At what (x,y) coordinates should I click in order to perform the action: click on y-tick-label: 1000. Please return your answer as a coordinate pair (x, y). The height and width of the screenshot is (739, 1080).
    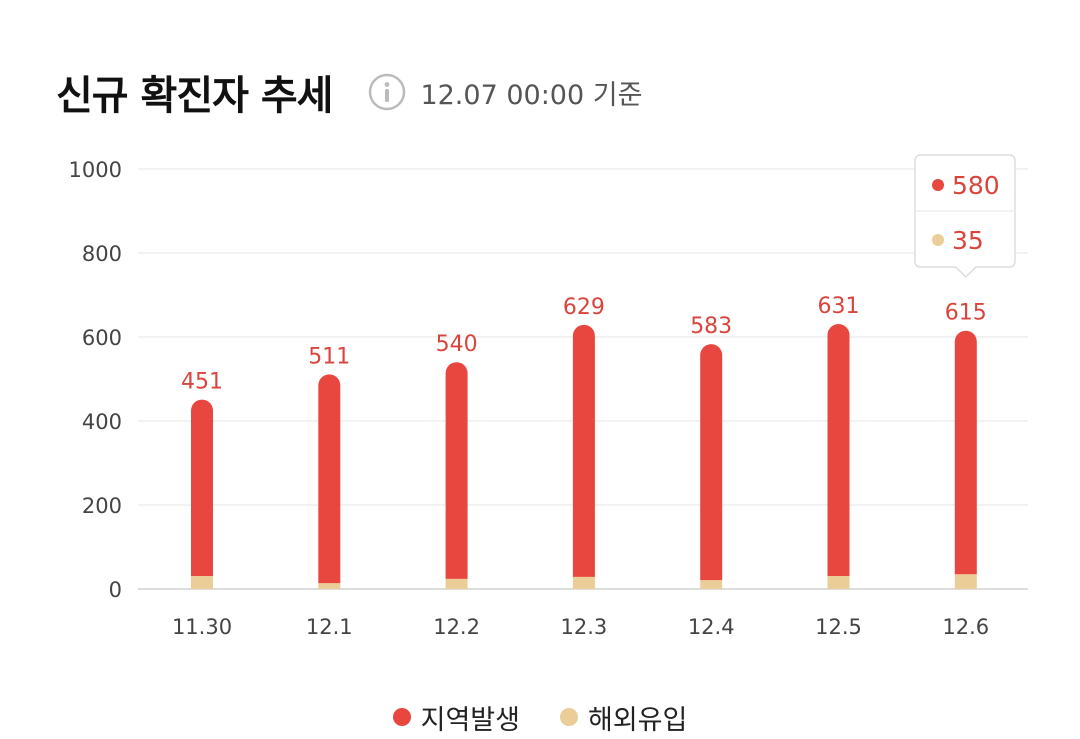
    Looking at the image, I should click on (95, 170).